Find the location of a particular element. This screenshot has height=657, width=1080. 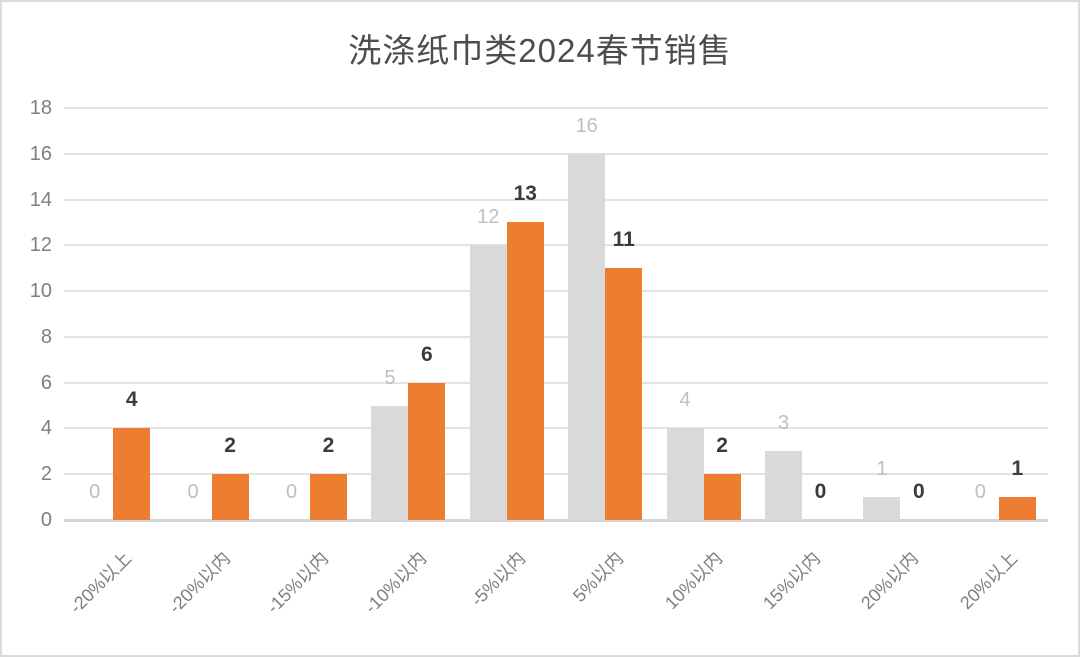

data-label-gray--20%以上: 0 is located at coordinates (95, 492).